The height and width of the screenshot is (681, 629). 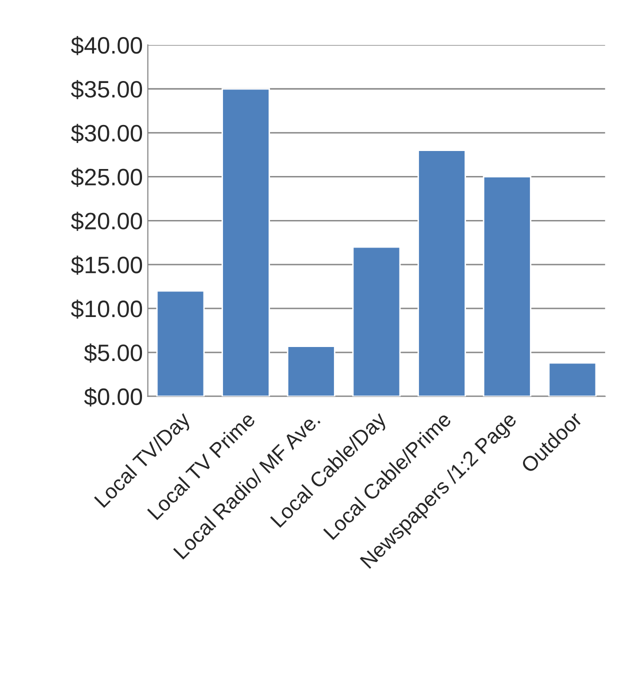 I want to click on y-tick-label: $10.00, so click(x=106, y=309).